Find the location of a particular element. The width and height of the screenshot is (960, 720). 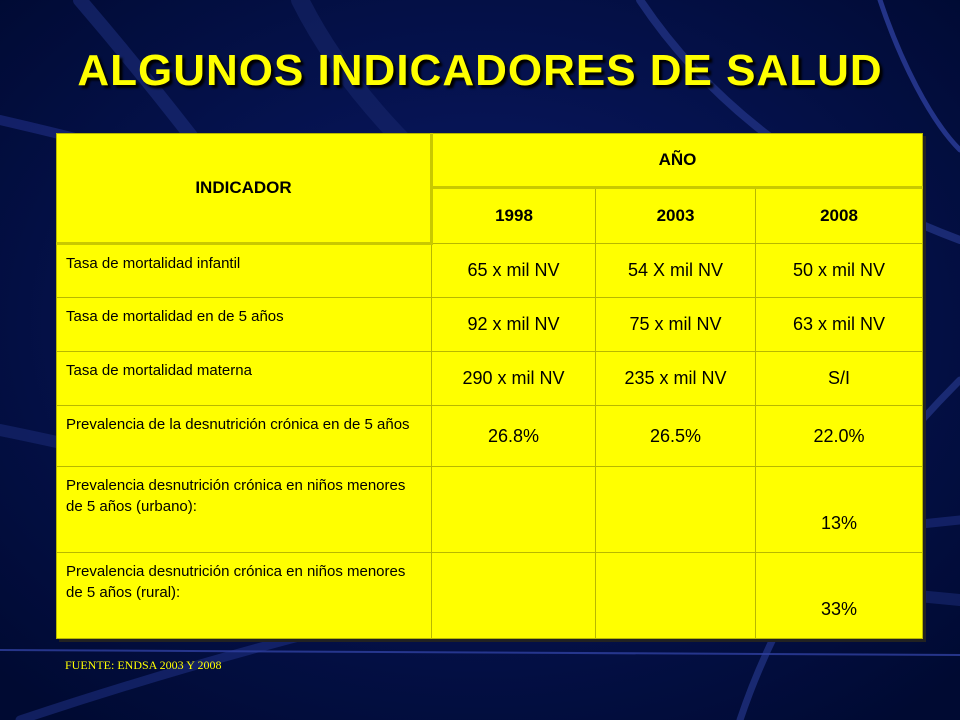

table-header-row: INDICADOR AÑO is located at coordinates (490, 189).